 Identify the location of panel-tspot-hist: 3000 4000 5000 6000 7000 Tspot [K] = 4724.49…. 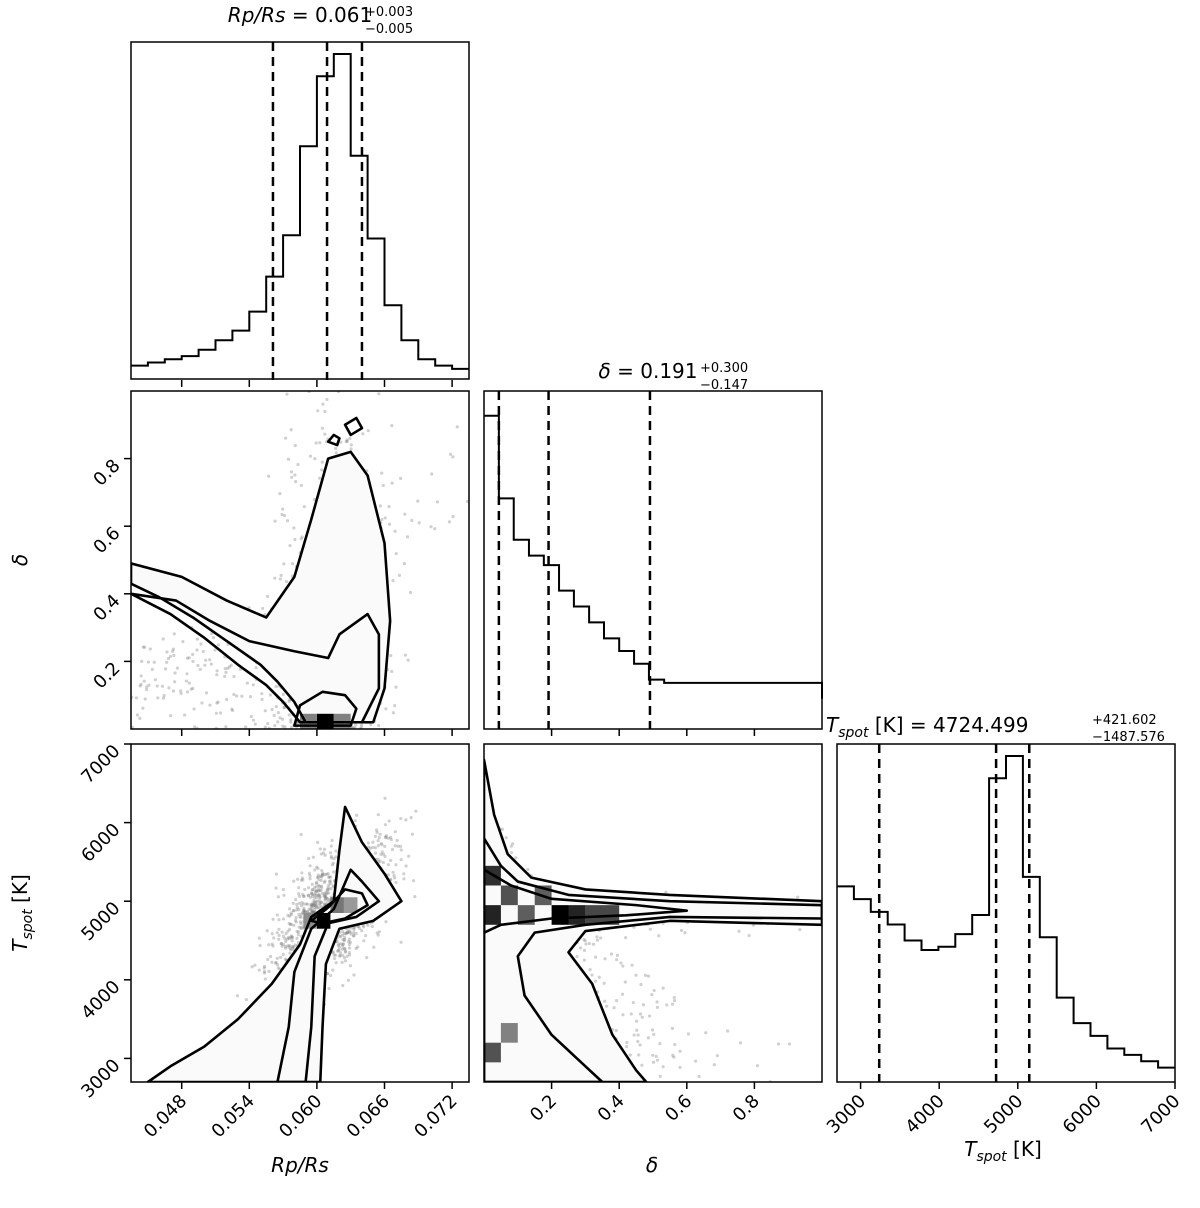
(1004, 925).